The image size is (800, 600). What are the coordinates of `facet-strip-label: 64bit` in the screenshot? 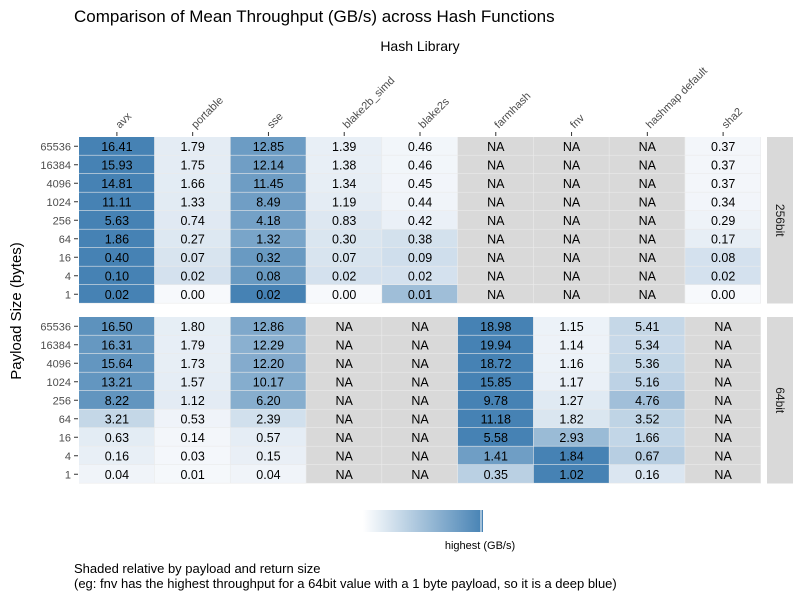 It's located at (780, 400).